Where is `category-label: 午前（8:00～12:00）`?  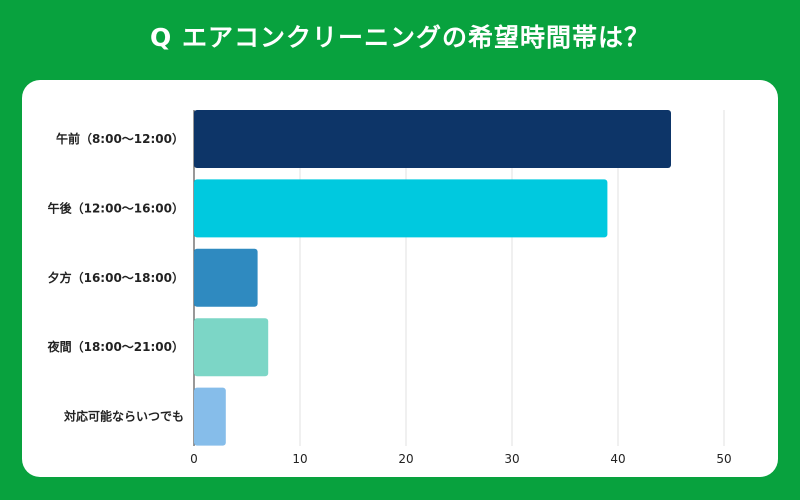
category-label: 午前（8:00～12:00） is located at coordinates (120, 138).